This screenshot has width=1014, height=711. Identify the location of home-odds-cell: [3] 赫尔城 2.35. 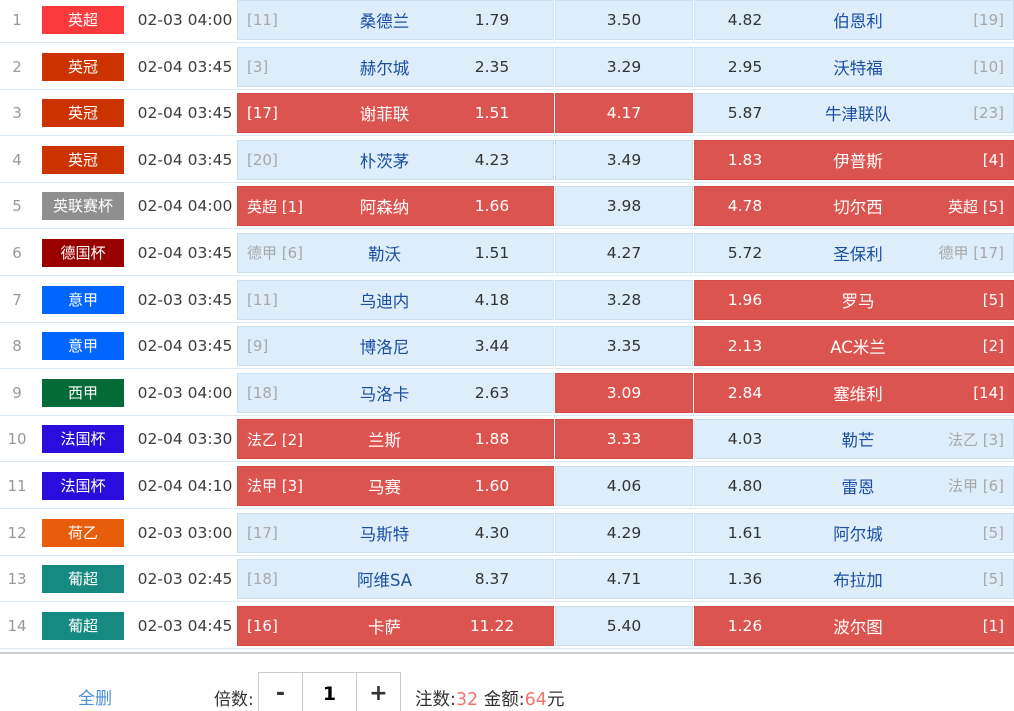
(395, 66).